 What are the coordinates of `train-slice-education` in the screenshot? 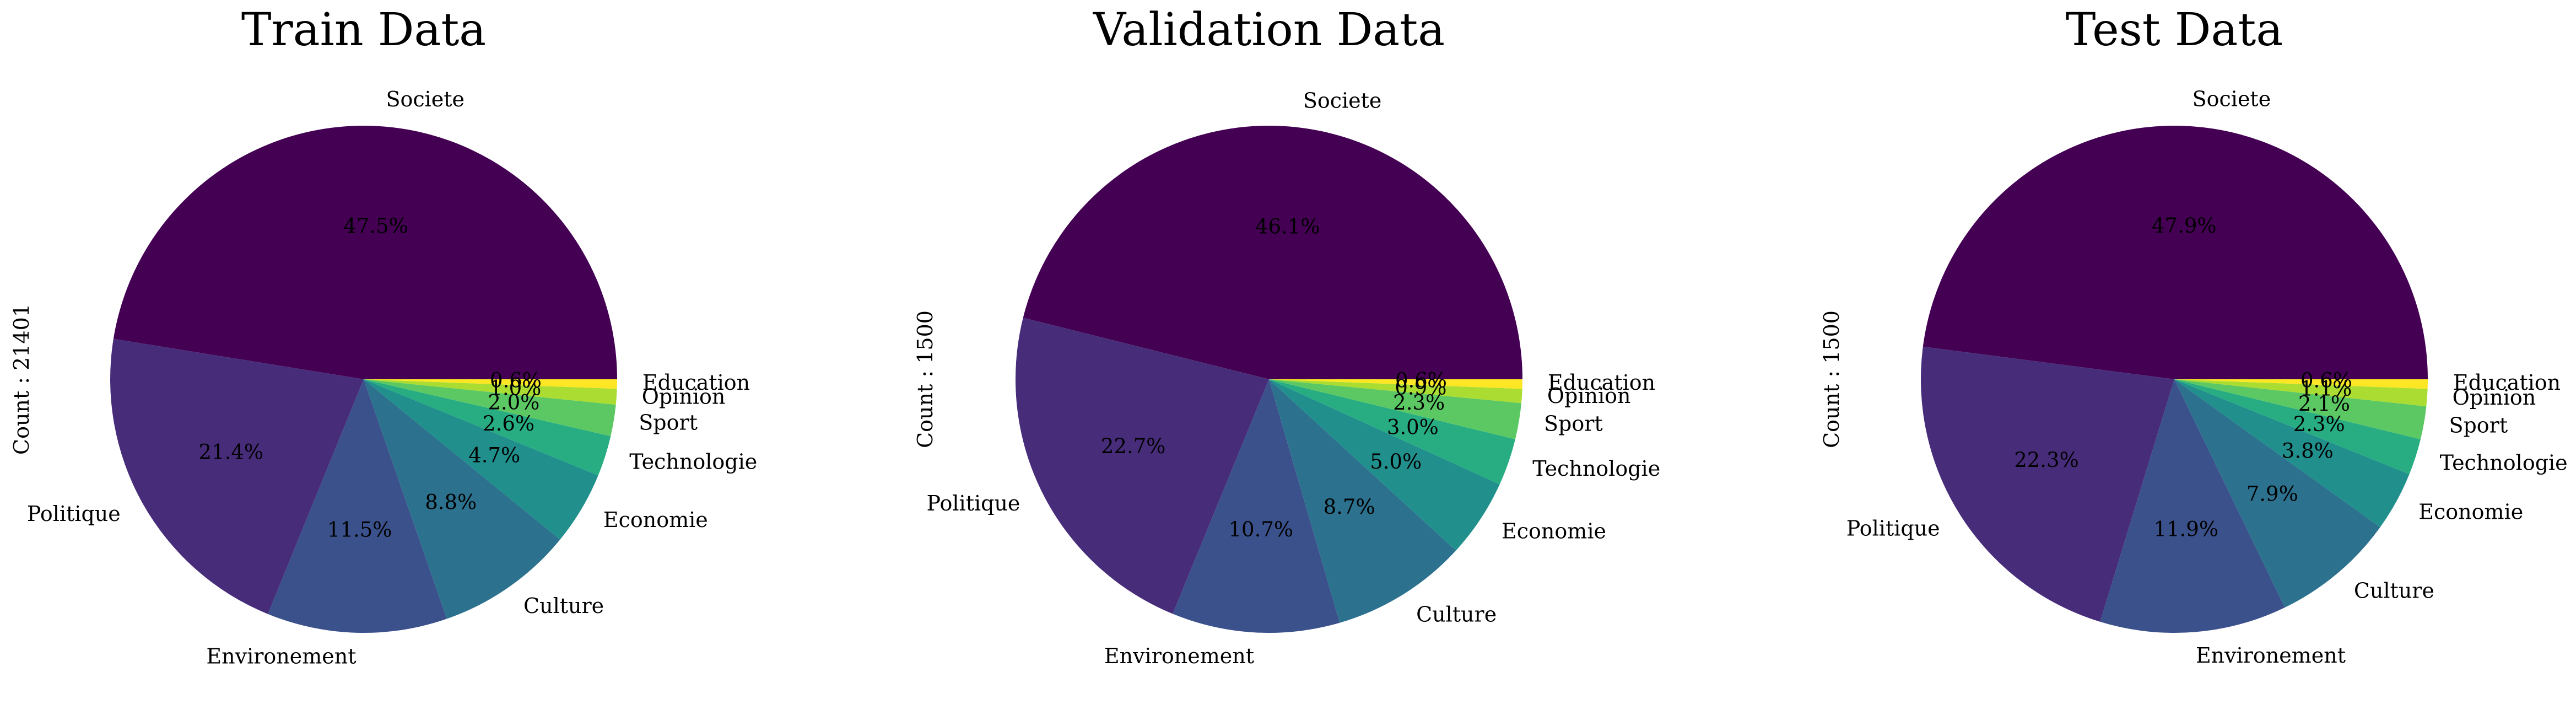 It's located at (490, 384).